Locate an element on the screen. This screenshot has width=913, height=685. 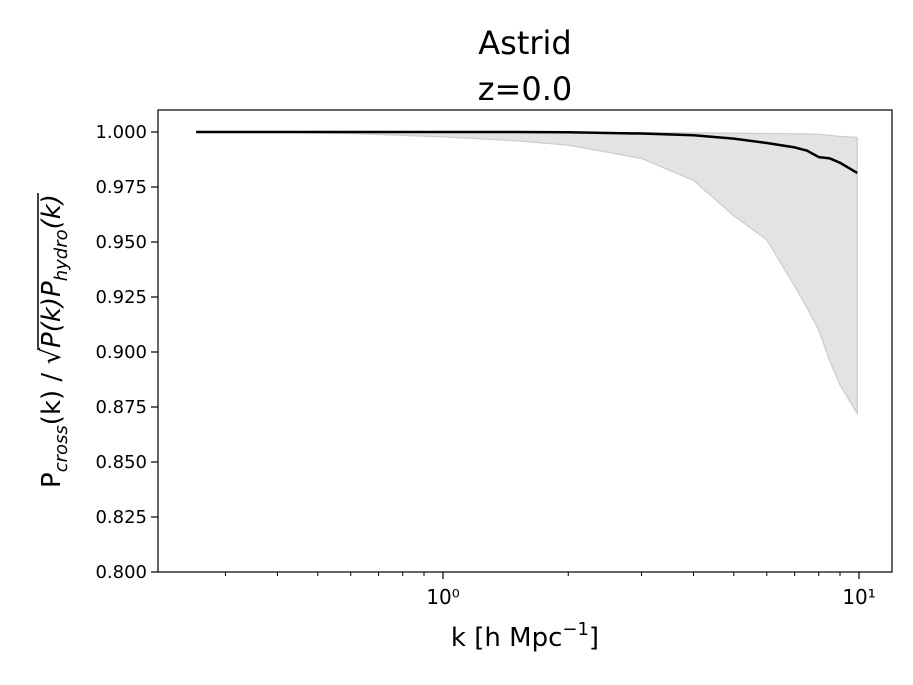
y-label-sub: cross is located at coordinates (61, 448).